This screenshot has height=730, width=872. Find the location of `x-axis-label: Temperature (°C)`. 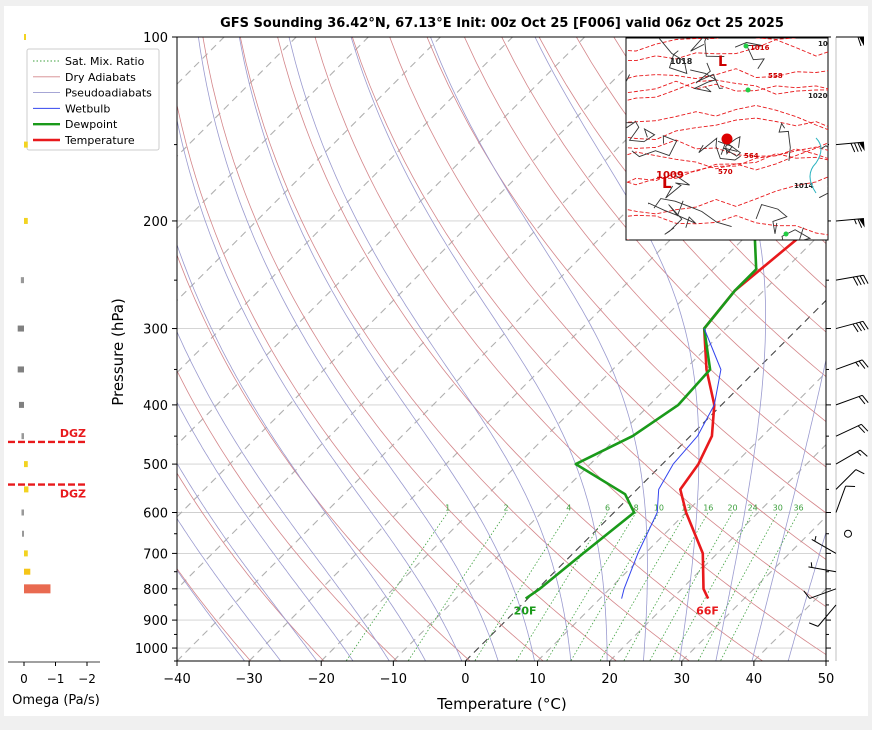

x-axis-label: Temperature (°C) is located at coordinates (501, 704).